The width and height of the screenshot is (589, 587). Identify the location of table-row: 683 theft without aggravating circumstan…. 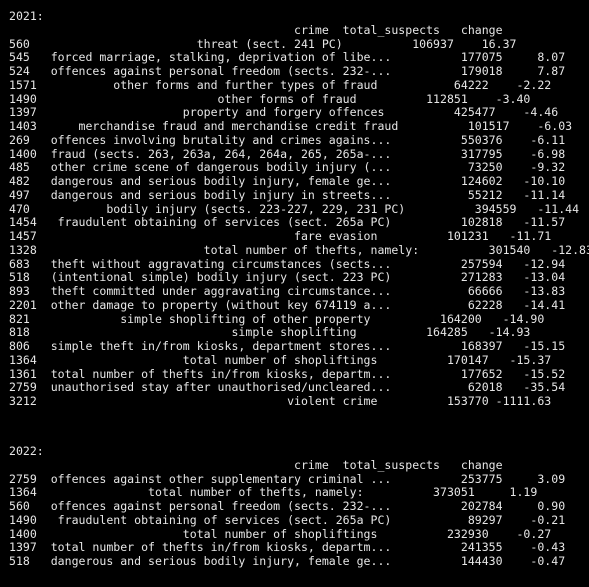
(287, 263).